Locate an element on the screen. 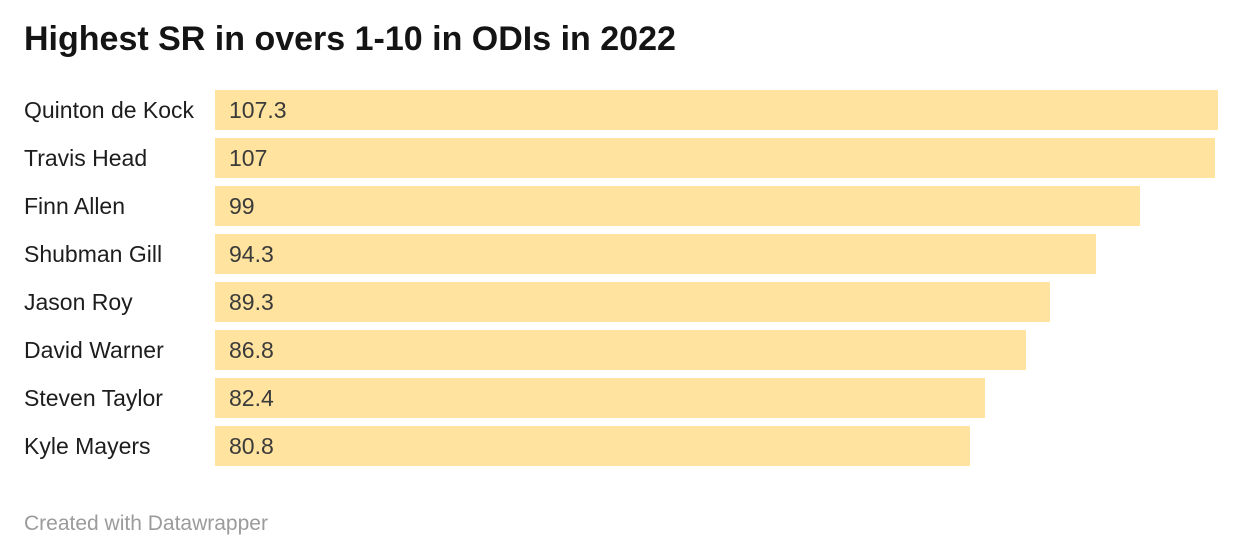 The width and height of the screenshot is (1240, 552). bar-track: 86.8 is located at coordinates (716, 350).